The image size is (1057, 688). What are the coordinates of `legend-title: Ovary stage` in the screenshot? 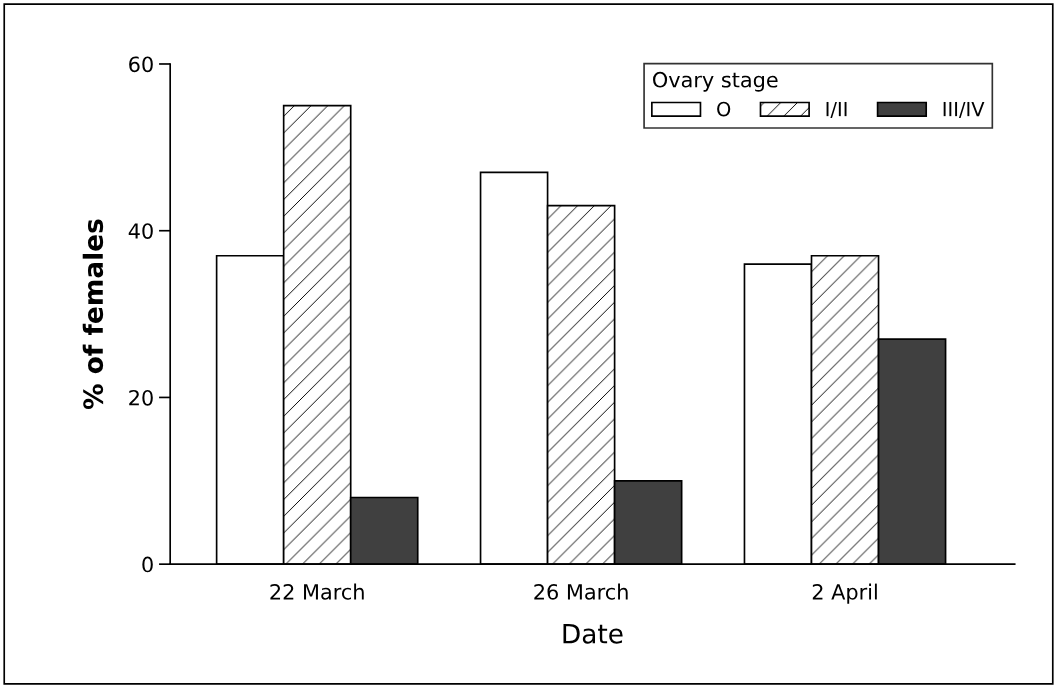 It's located at (715, 81).